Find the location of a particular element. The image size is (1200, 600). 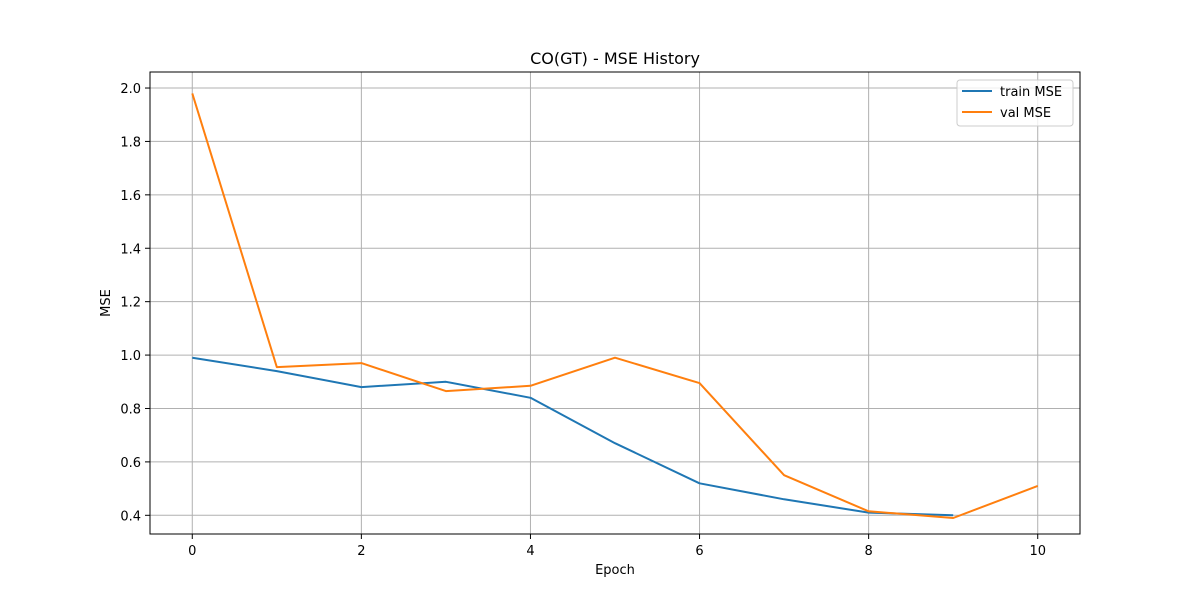

x-tick-label: 6 is located at coordinates (699, 551).